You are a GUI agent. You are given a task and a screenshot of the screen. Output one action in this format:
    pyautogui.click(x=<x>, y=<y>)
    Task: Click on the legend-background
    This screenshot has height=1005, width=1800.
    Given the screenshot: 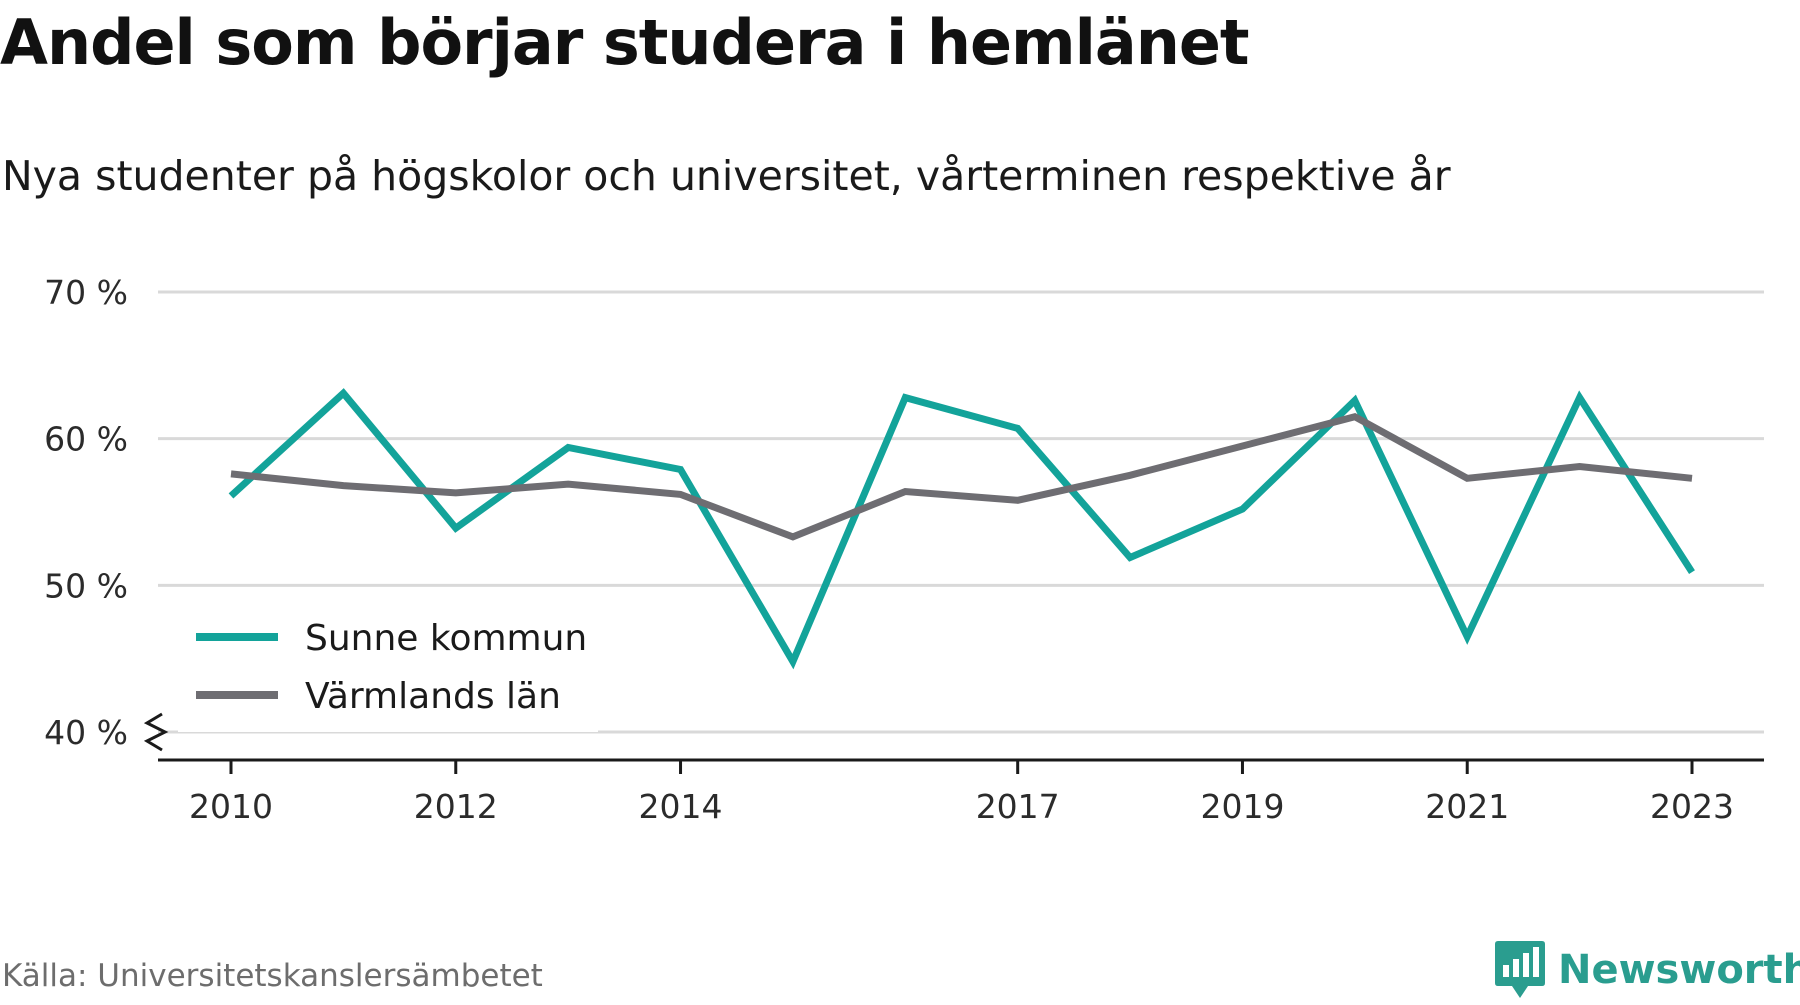 What is the action you would take?
    pyautogui.click(x=388, y=672)
    